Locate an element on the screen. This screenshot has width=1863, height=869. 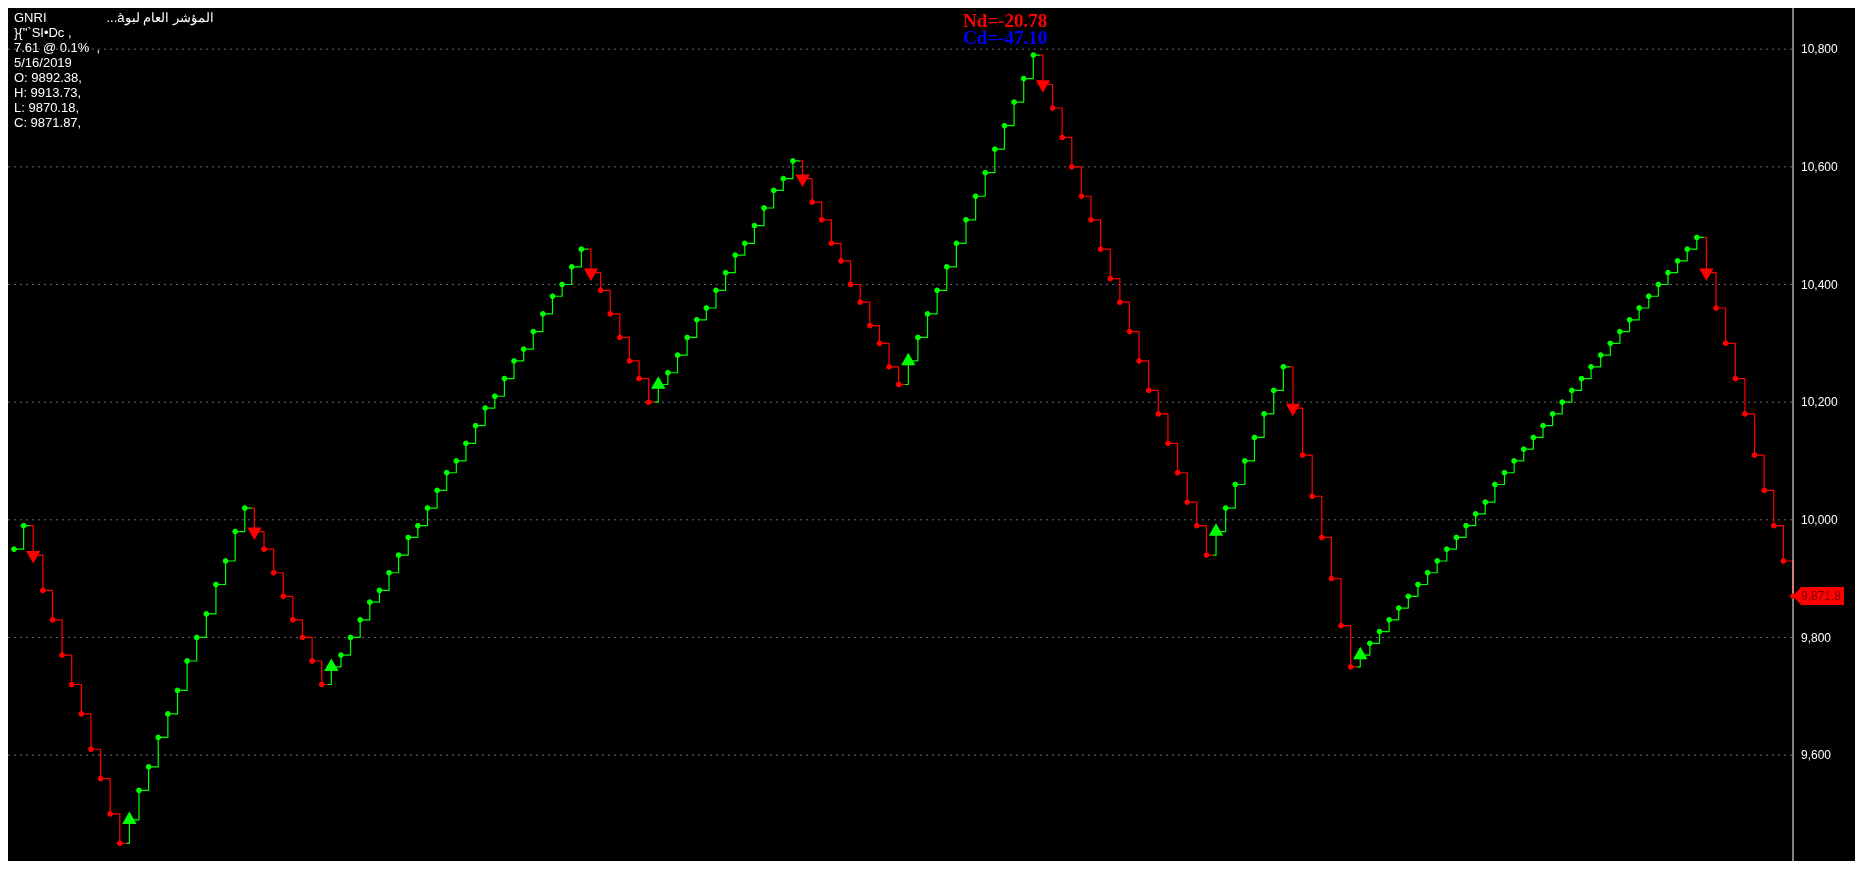
annotation: L: 9870.18, is located at coordinates (47, 107).